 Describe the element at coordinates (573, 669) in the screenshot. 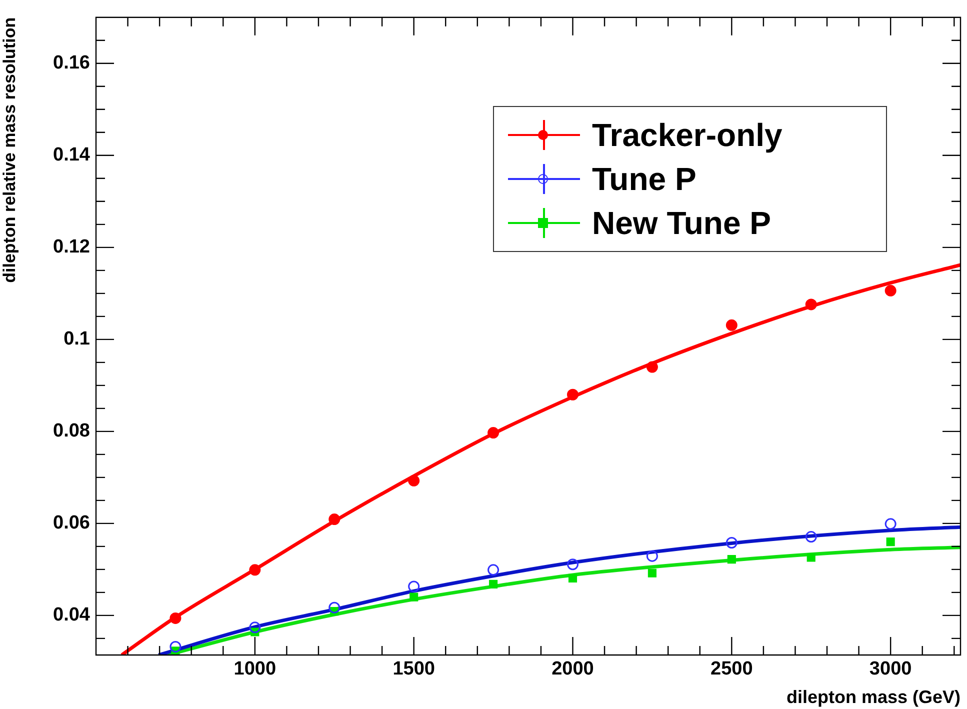

I see `x-tick-label: 2000` at that location.